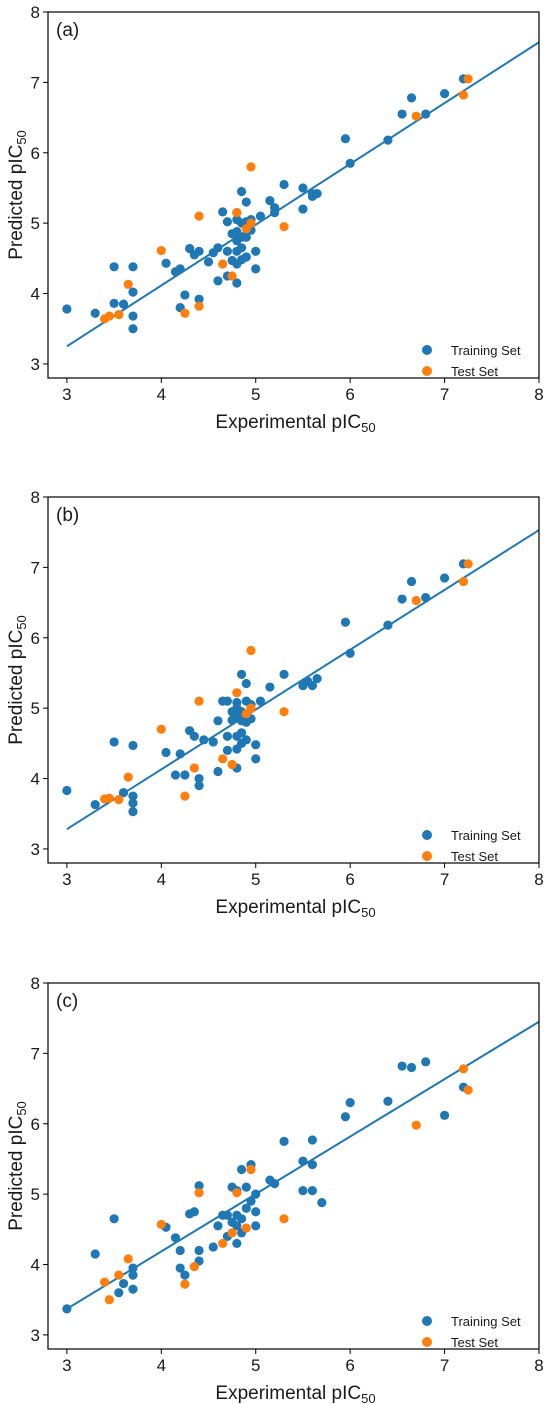  What do you see at coordinates (474, 856) in the screenshot?
I see `legend-label-test: Test Set` at bounding box center [474, 856].